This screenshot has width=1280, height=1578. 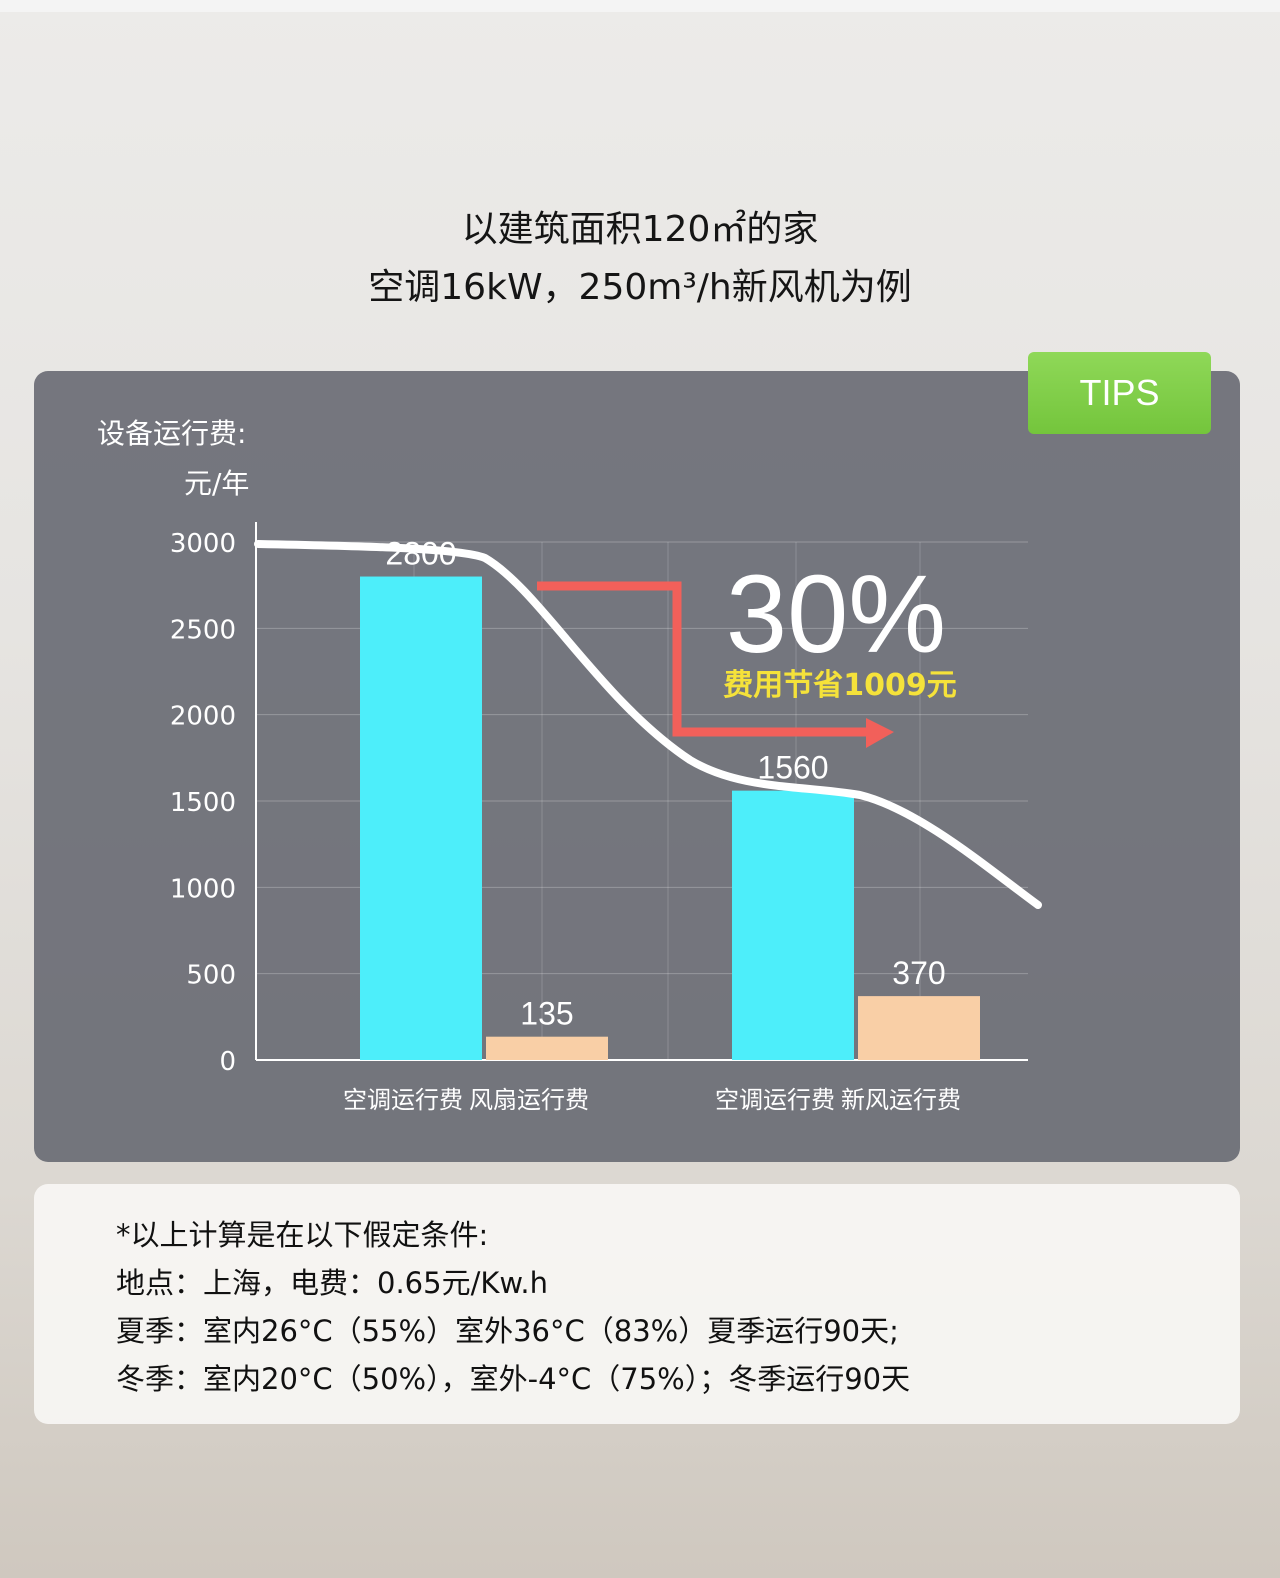 What do you see at coordinates (637, 1304) in the screenshot?
I see `notes-panel` at bounding box center [637, 1304].